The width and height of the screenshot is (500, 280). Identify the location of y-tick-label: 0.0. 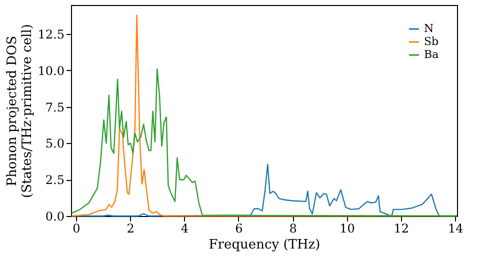
(54, 217).